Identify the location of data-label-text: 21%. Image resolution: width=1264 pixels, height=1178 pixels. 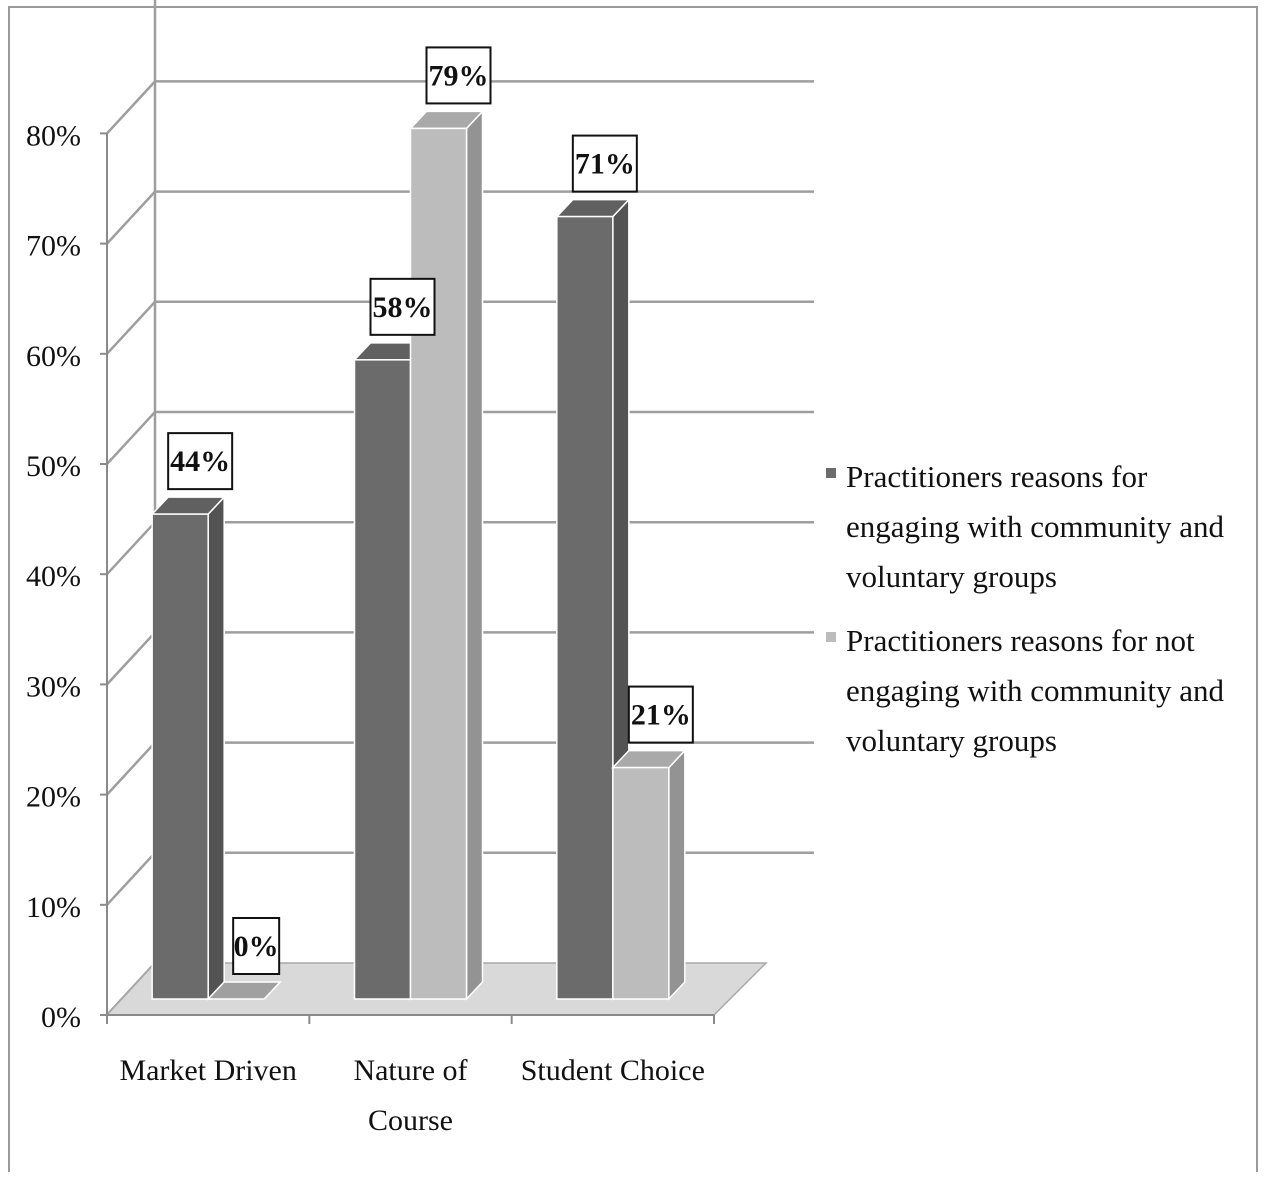
(661, 715).